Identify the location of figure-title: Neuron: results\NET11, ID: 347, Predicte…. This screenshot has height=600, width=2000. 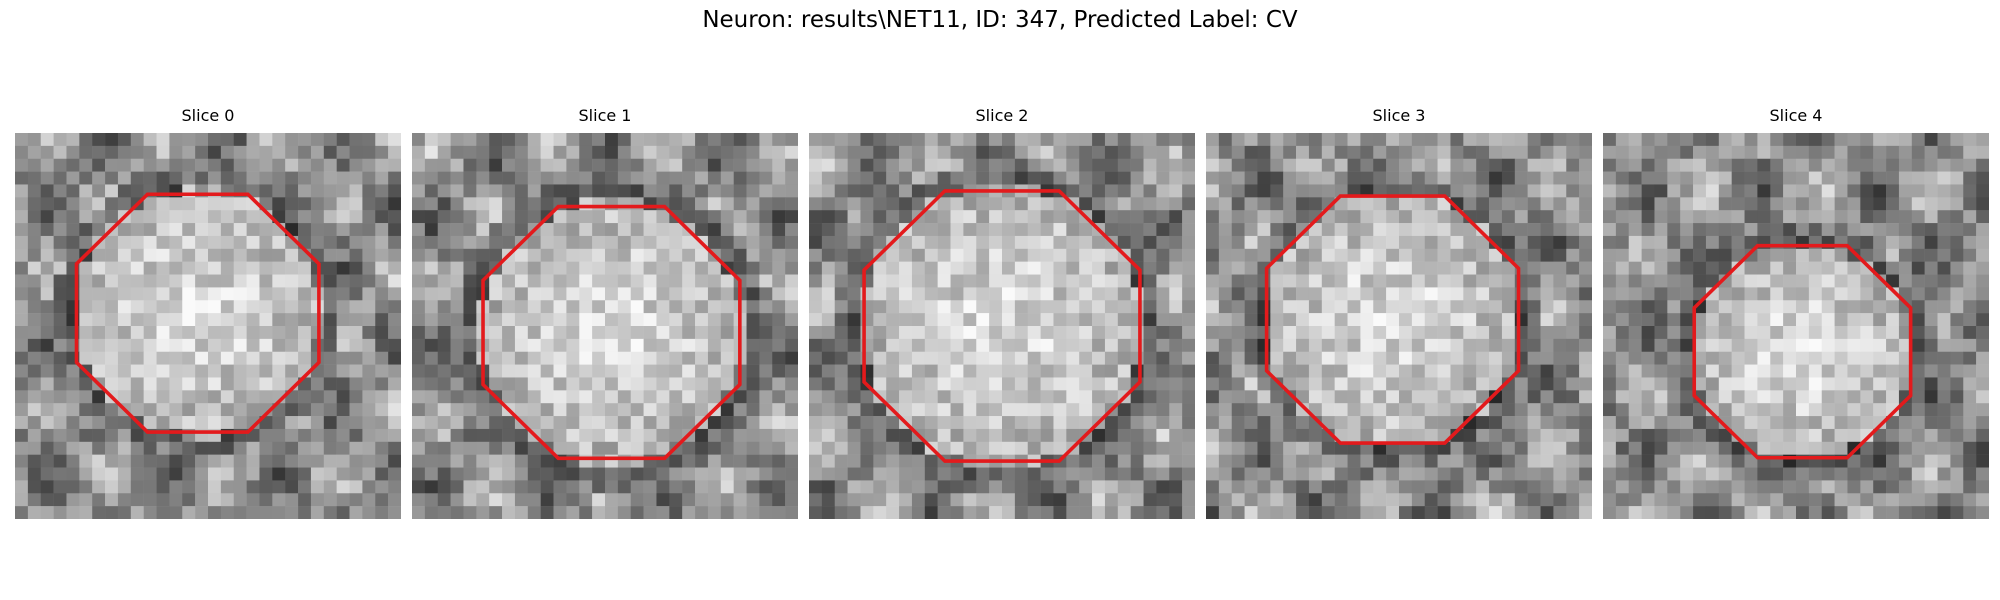
(1000, 20).